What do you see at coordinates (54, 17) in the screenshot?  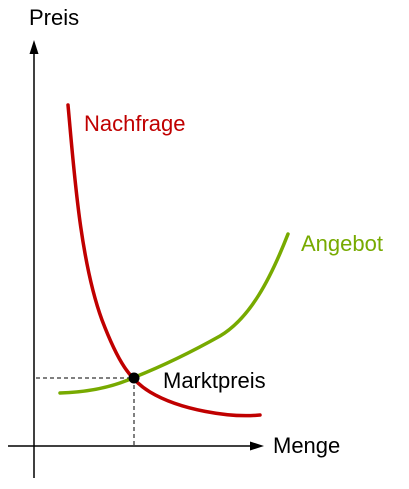 I see `y-axis-label: Preis` at bounding box center [54, 17].